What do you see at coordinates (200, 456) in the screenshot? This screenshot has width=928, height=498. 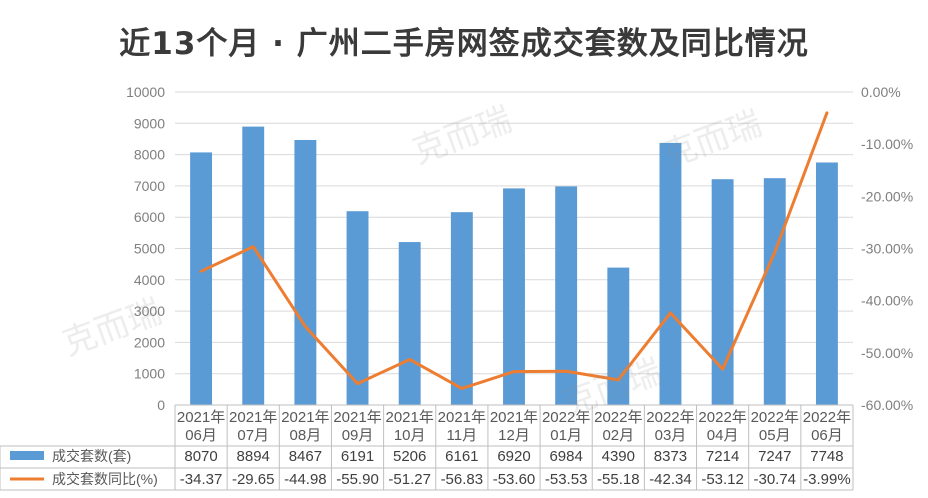 I see `data-label: 8070` at bounding box center [200, 456].